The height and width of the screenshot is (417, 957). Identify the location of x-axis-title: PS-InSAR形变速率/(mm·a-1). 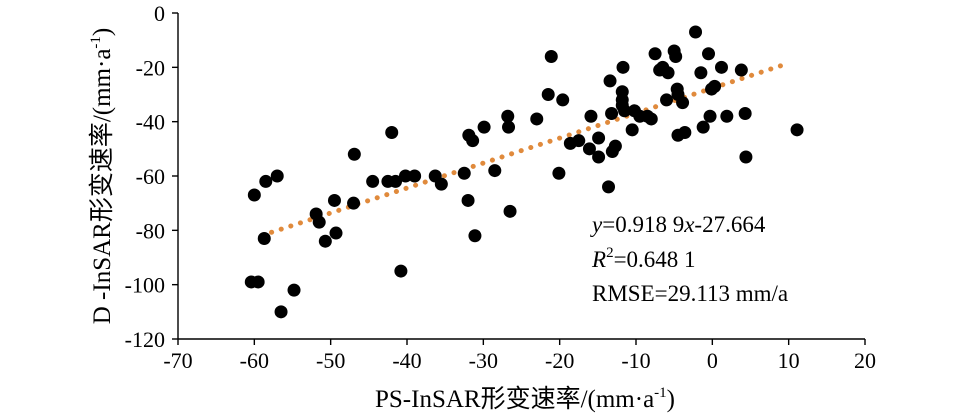
(525, 399).